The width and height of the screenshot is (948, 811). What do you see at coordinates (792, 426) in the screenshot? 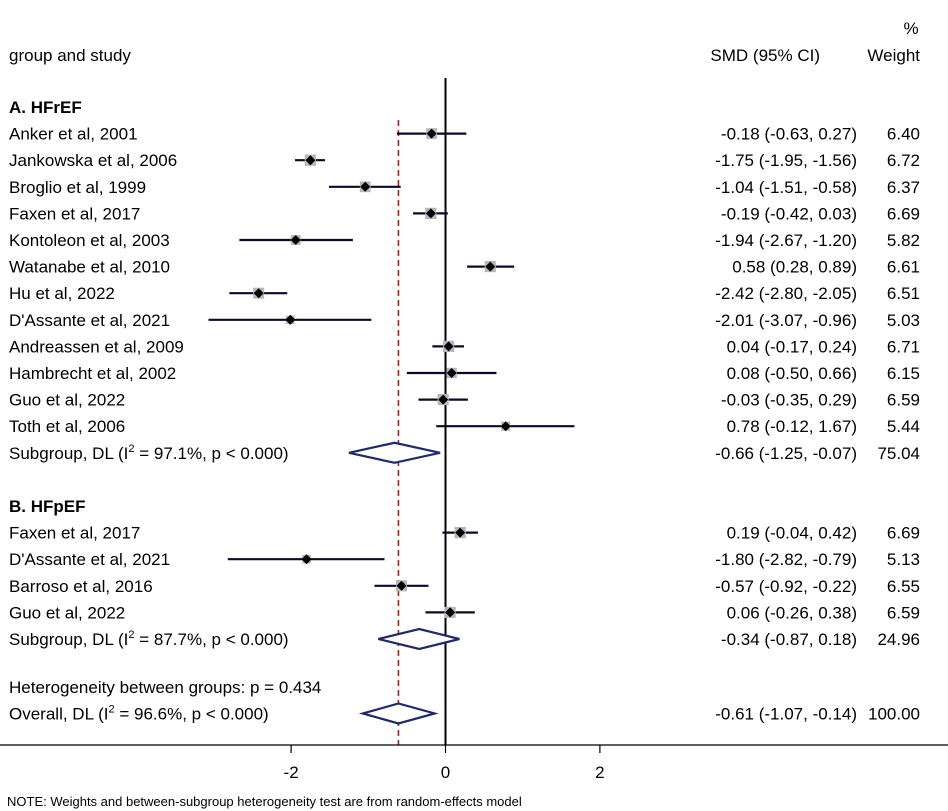
I see `study-ci-text: 0.78 (-0.12, 1.67)` at bounding box center [792, 426].